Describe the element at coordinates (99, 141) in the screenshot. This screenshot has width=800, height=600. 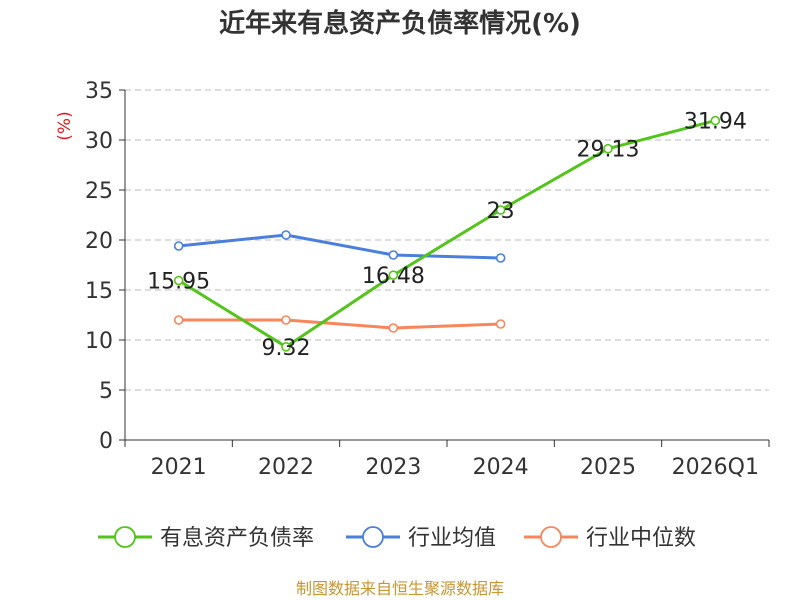
I see `y-tick-label: 30` at that location.